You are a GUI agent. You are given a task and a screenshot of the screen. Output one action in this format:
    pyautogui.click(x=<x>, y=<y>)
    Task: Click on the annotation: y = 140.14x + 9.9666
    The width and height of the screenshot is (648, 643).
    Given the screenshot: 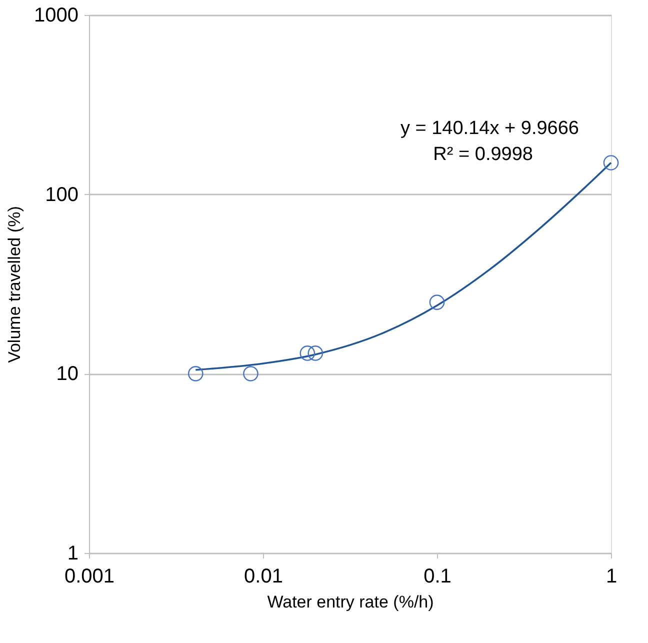 What is the action you would take?
    pyautogui.click(x=489, y=128)
    